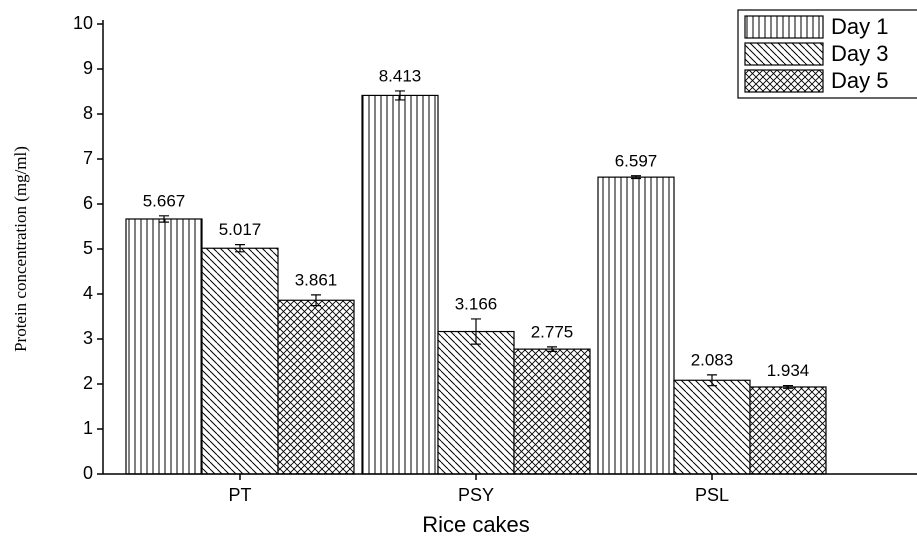 The height and width of the screenshot is (542, 917). I want to click on y-tick-label: 10, so click(83, 23).